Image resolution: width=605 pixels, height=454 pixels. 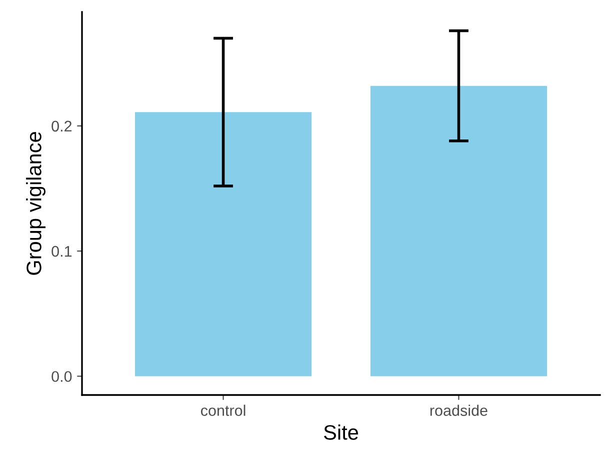 I want to click on y-tick-label: 0.1, so click(x=62, y=251).